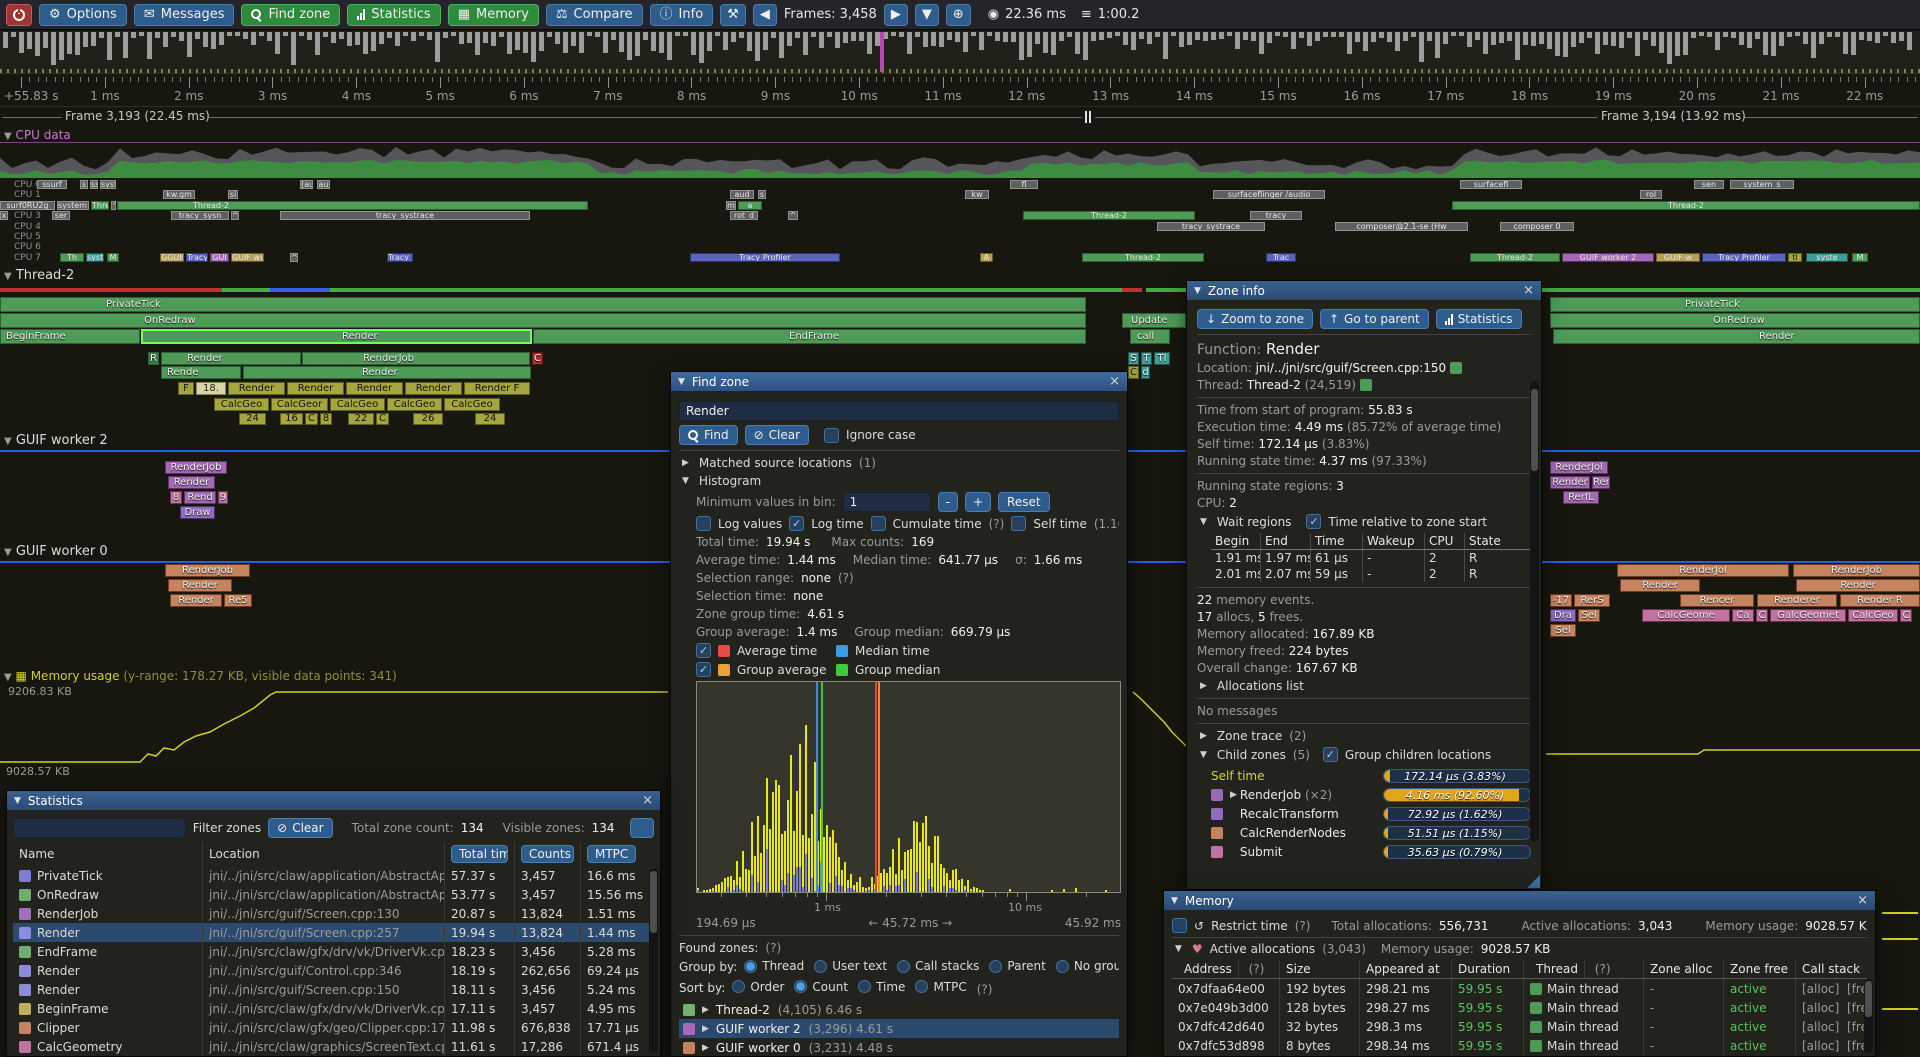 The image size is (1920, 1057). What do you see at coordinates (361, 419) in the screenshot?
I see `zone: 22` at bounding box center [361, 419].